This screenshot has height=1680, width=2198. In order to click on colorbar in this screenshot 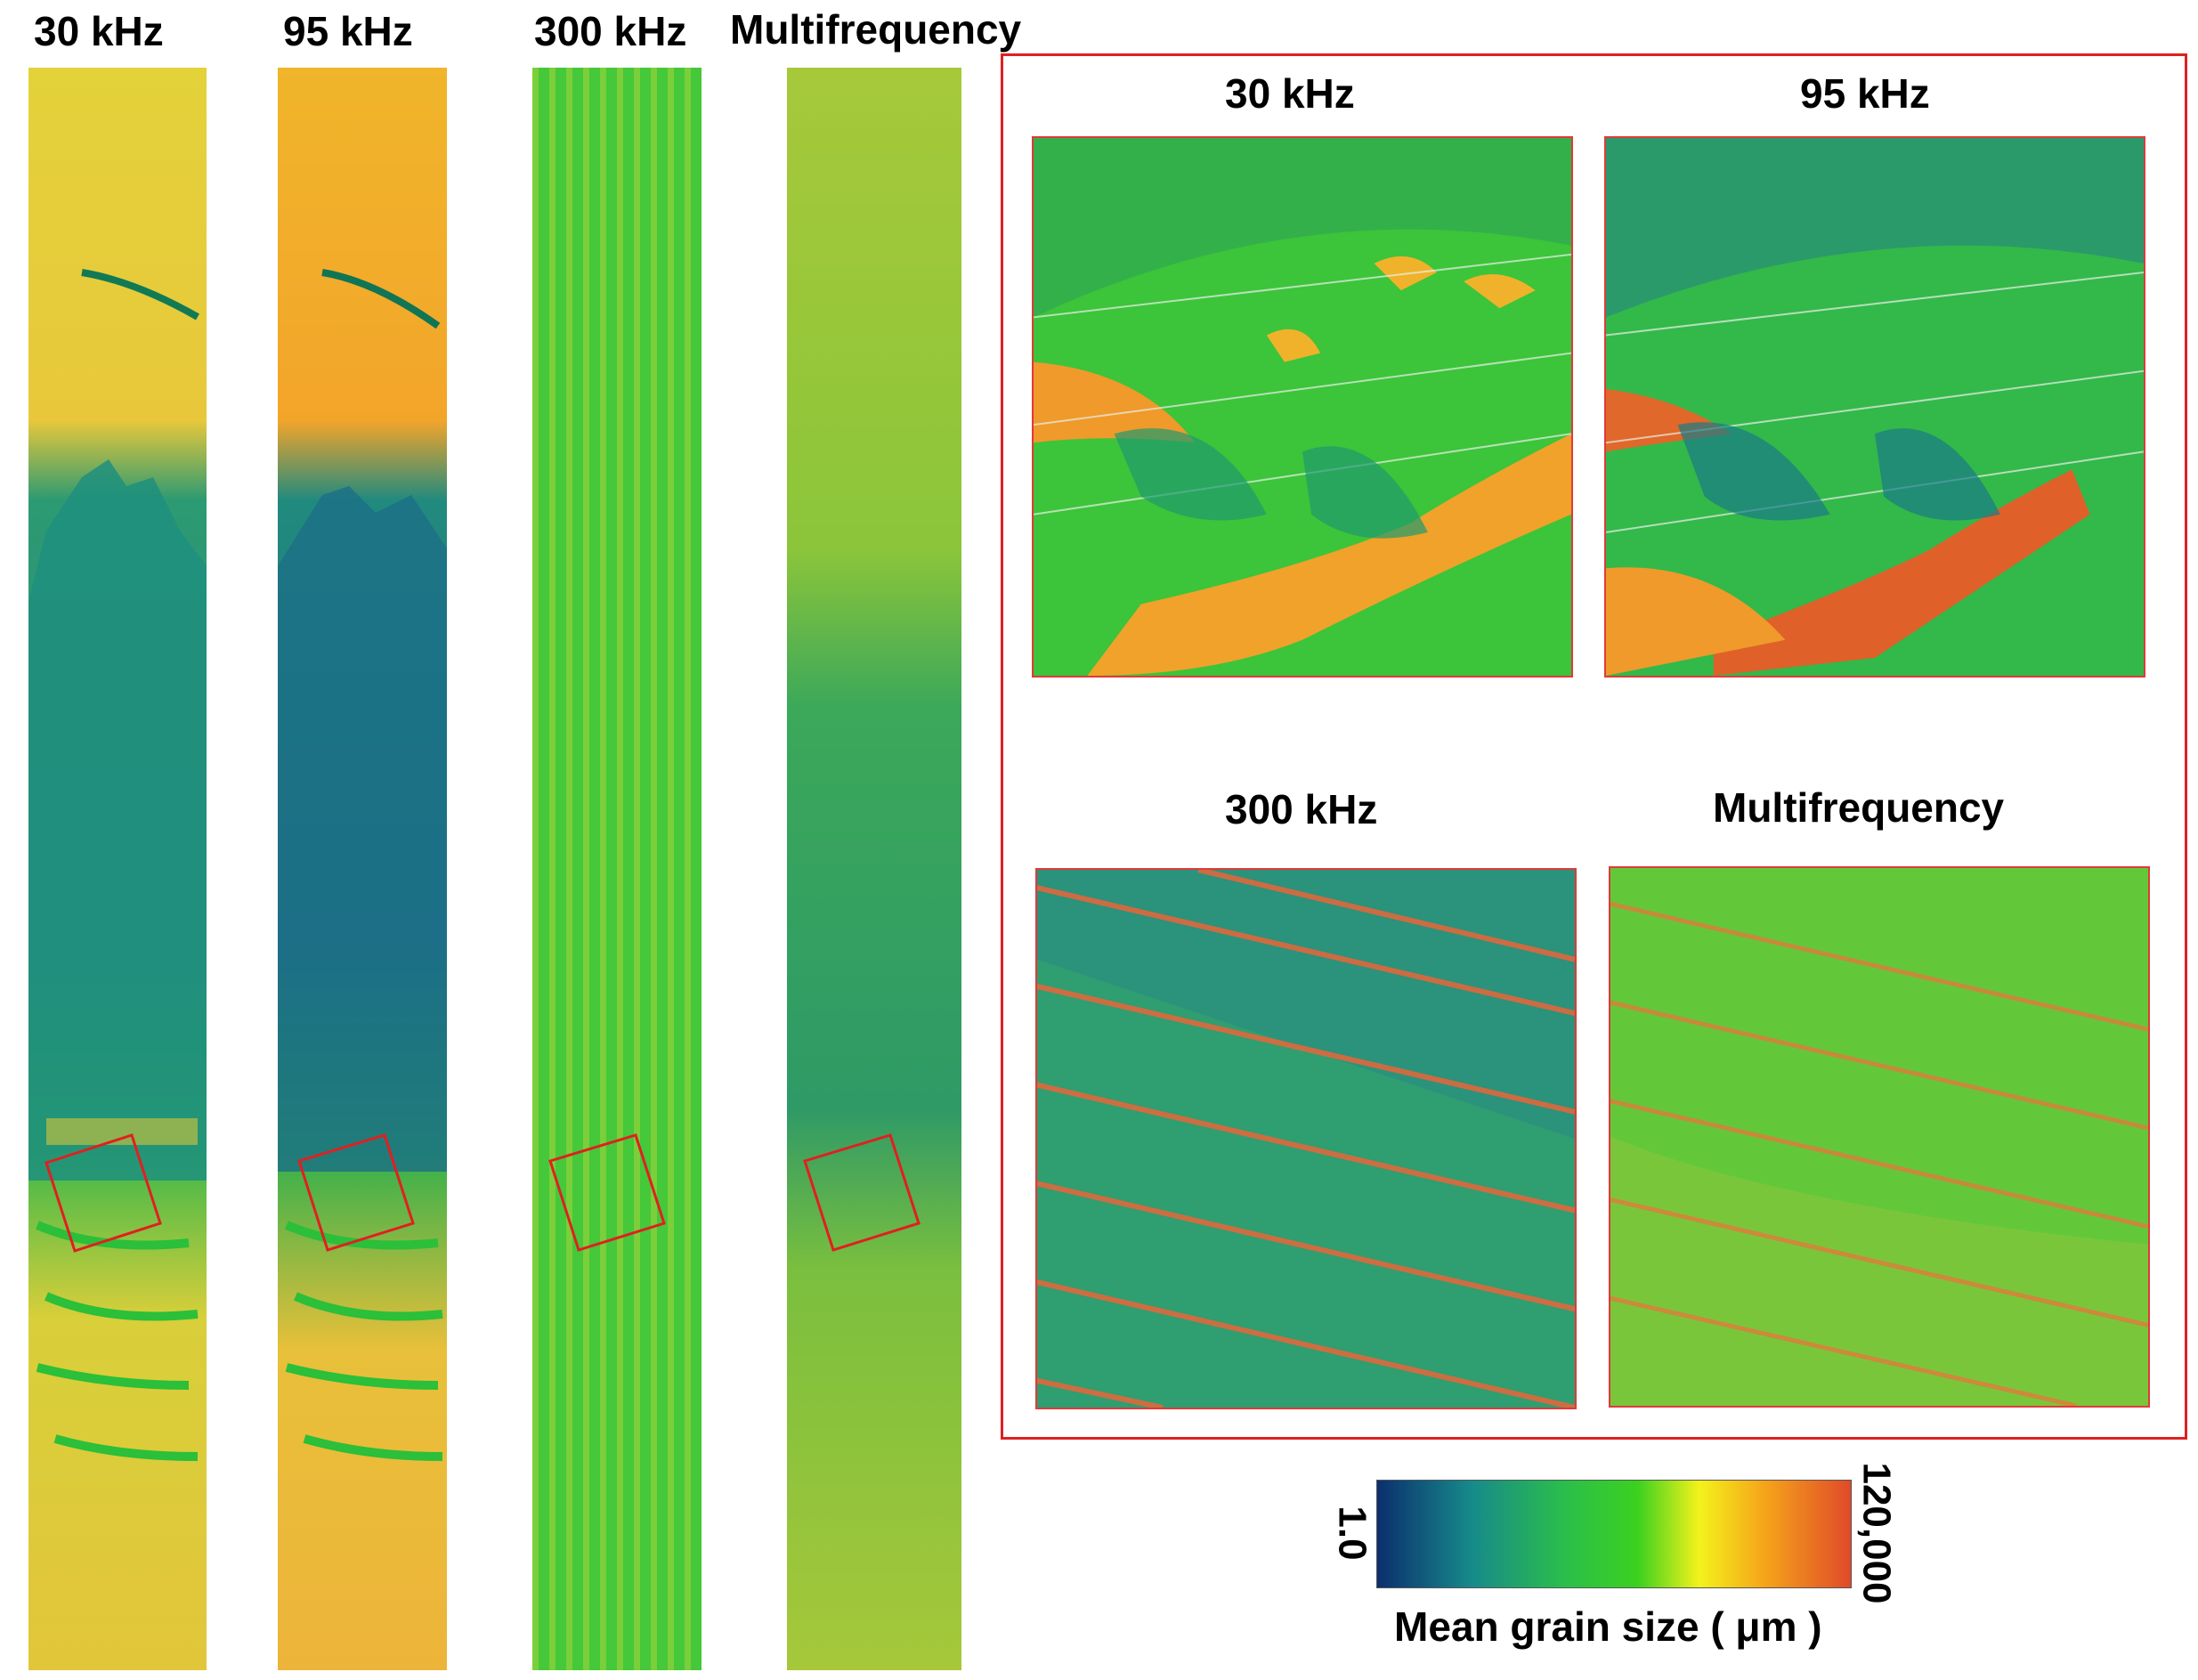, I will do `click(1614, 1534)`.